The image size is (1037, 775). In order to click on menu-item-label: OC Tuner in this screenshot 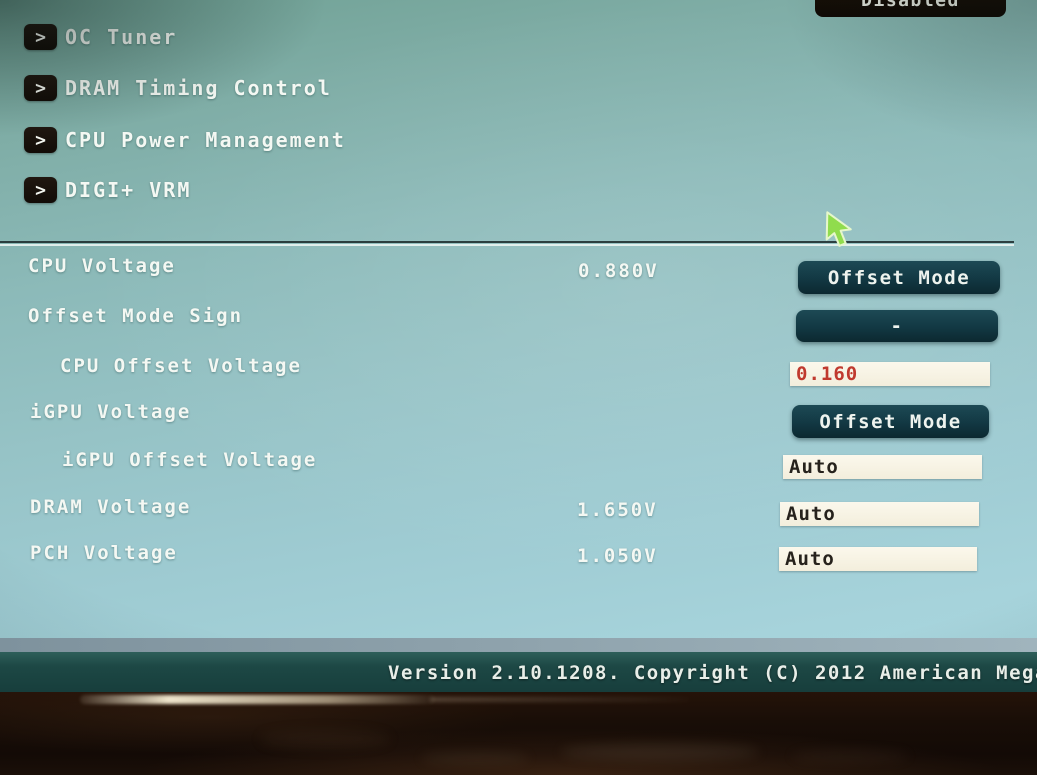, I will do `click(121, 37)`.